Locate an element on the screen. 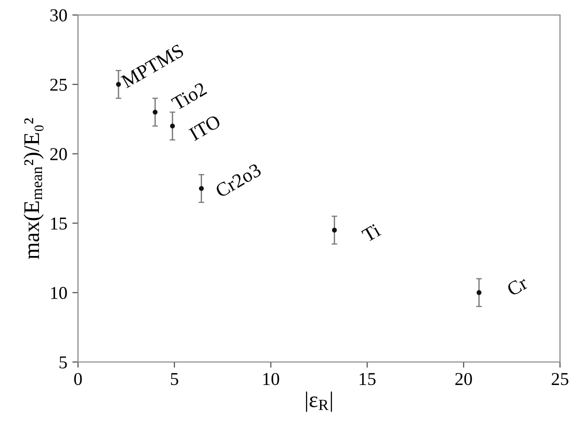  y-tick-label: 15 is located at coordinates (59, 224).